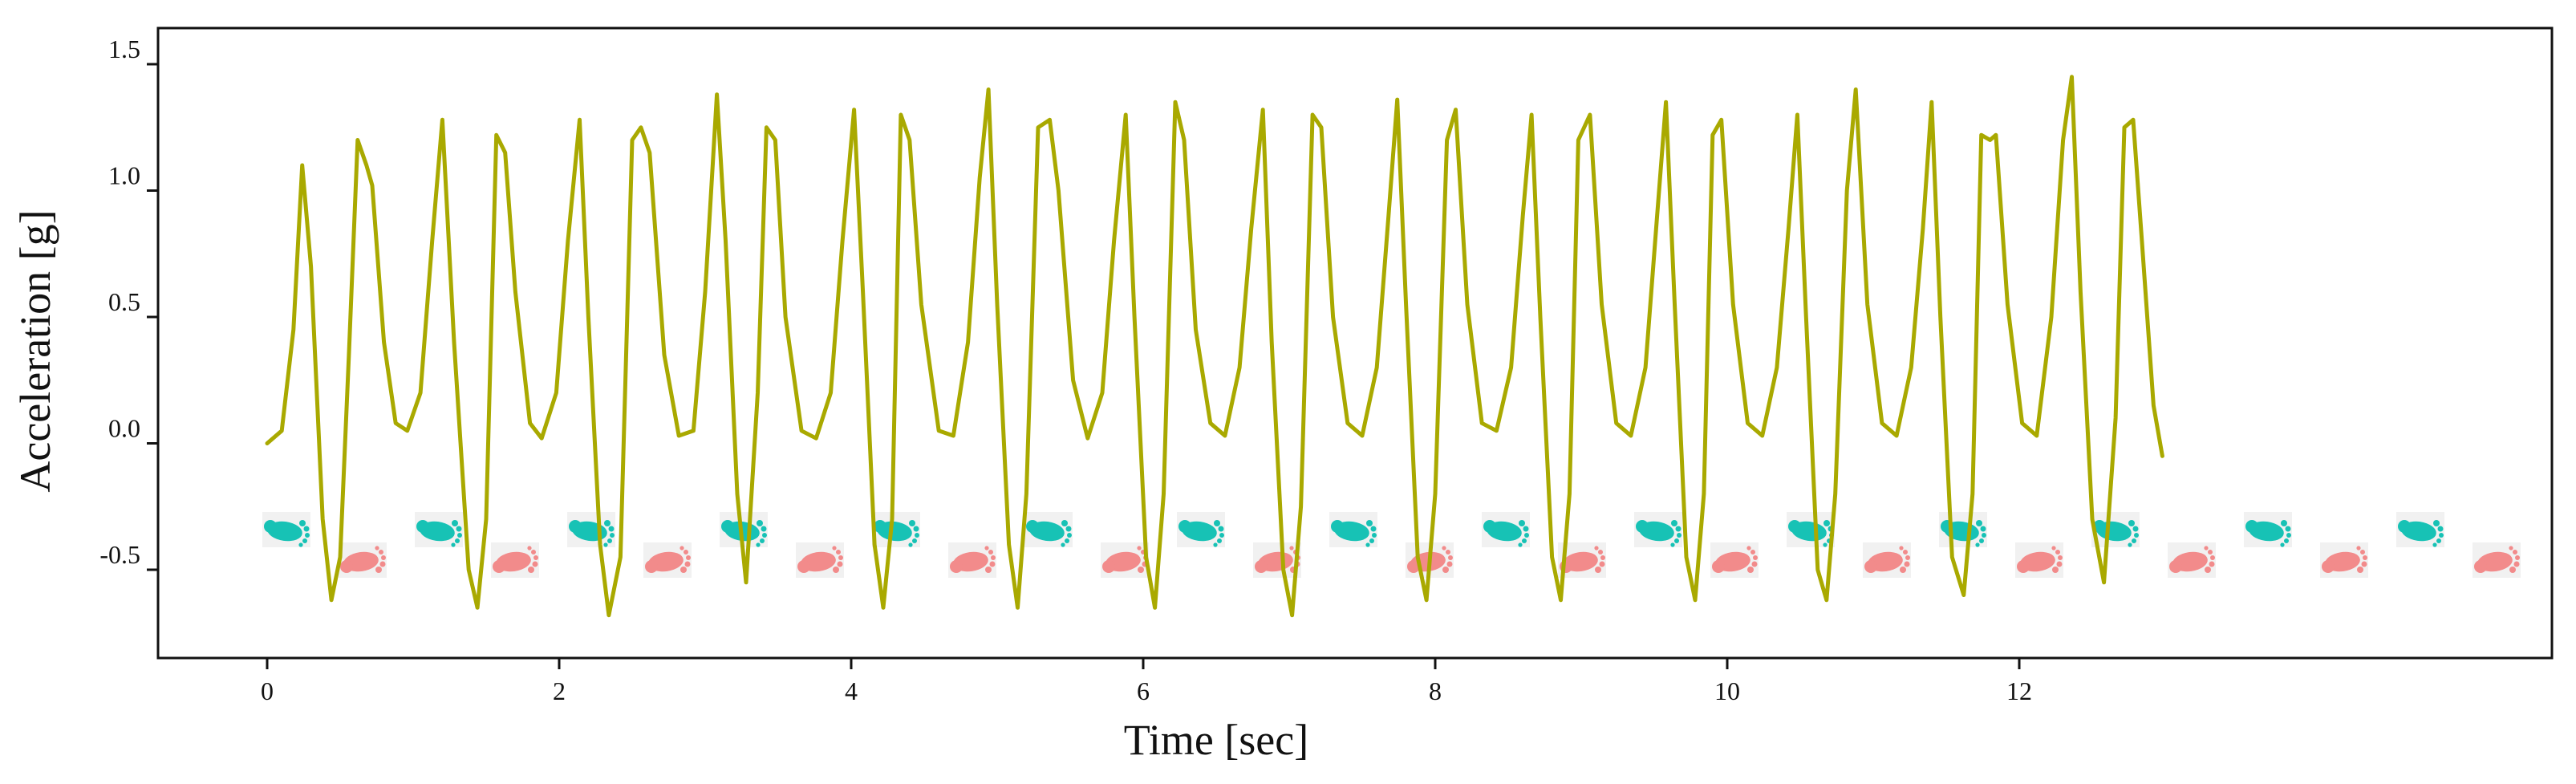 The height and width of the screenshot is (784, 2576). What do you see at coordinates (1727, 690) in the screenshot?
I see `x-tick-label: 10` at bounding box center [1727, 690].